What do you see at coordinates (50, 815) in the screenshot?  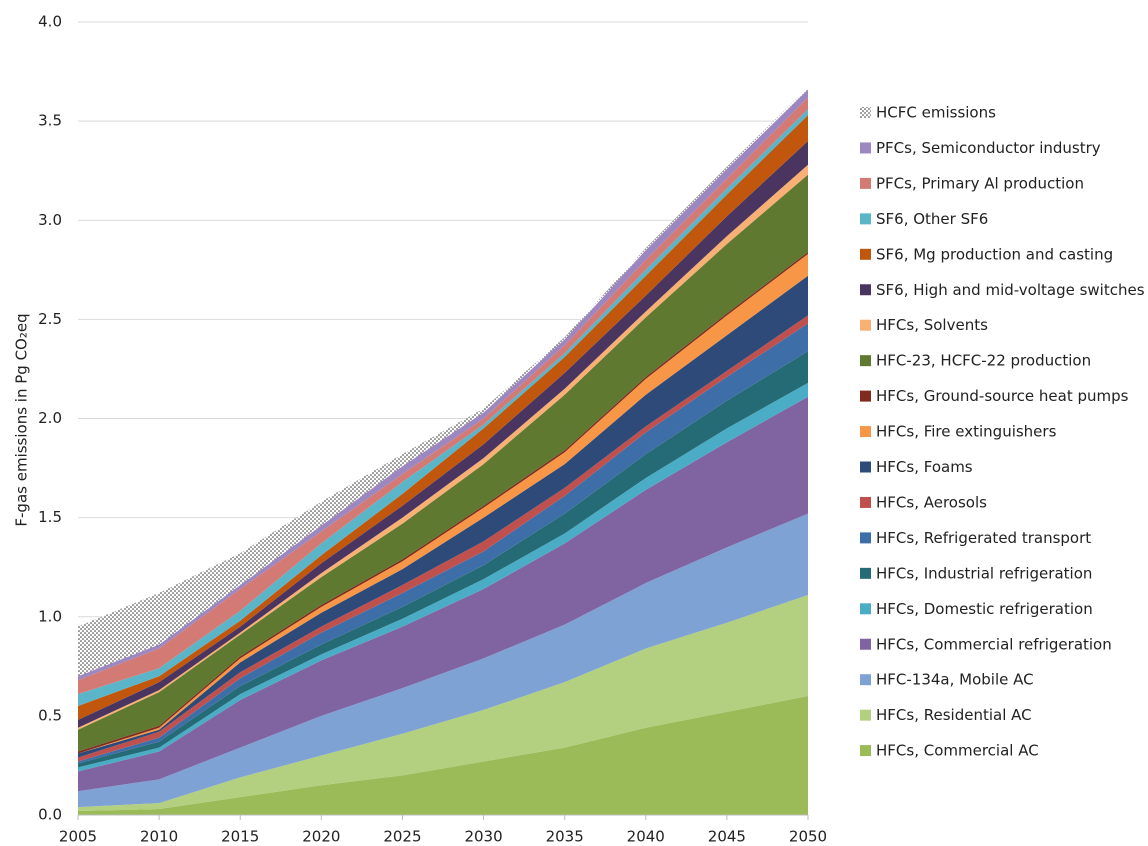 I see `y-tick-label: 0.0` at bounding box center [50, 815].